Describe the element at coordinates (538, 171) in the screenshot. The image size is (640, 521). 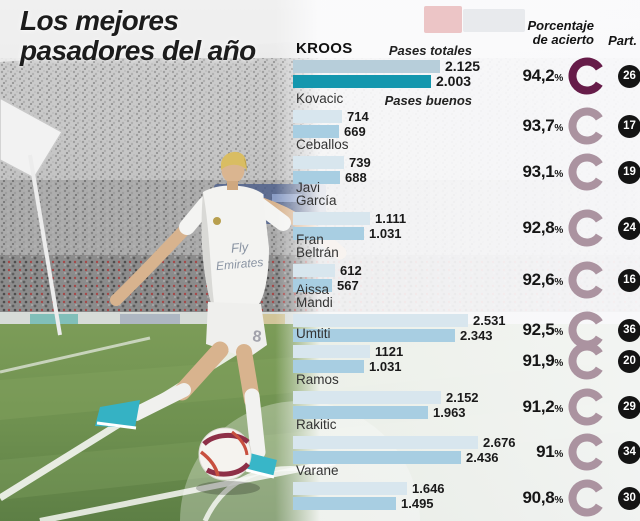
I see `accuracy-number: 93,1` at that location.